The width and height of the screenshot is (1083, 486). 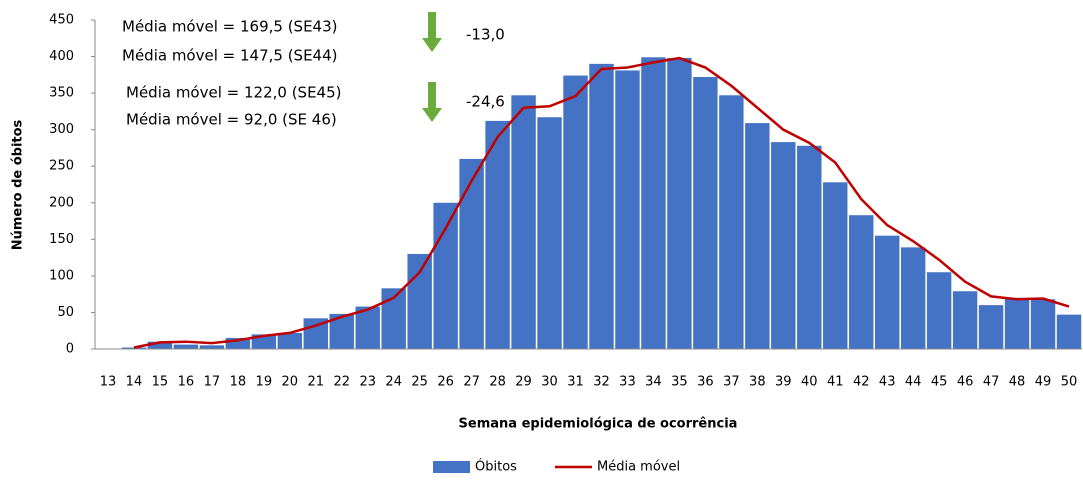 I want to click on x-tick-label: 30, so click(x=549, y=382).